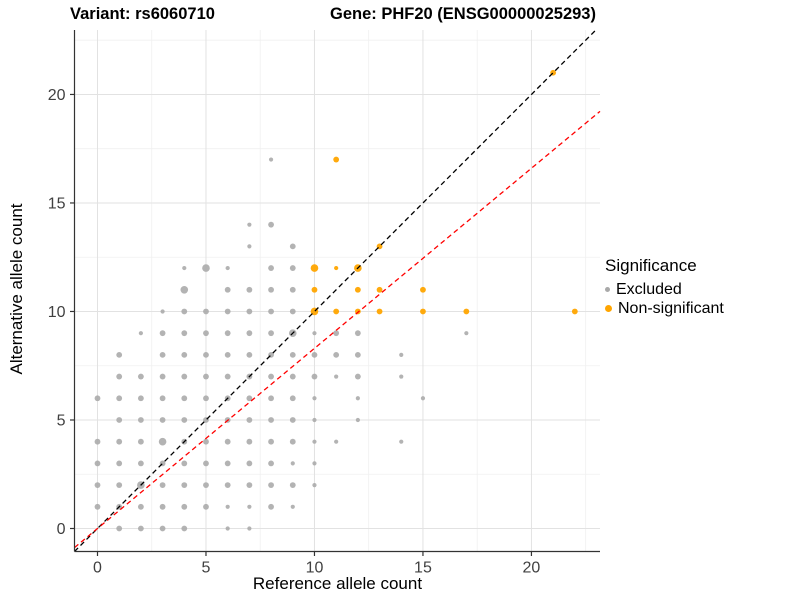  I want to click on gene-title: Gene: PHF20 (ENSG00000025293), so click(463, 14).